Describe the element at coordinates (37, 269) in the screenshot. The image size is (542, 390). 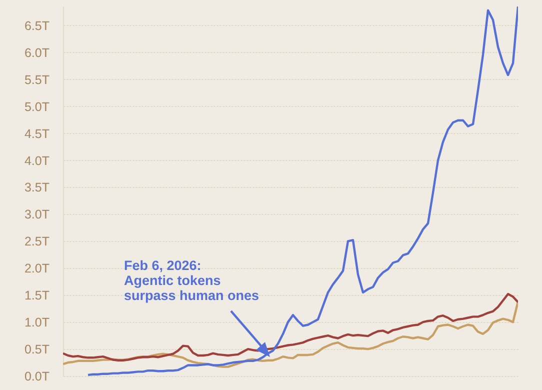
I see `y-tick-label: 2.0T` at that location.